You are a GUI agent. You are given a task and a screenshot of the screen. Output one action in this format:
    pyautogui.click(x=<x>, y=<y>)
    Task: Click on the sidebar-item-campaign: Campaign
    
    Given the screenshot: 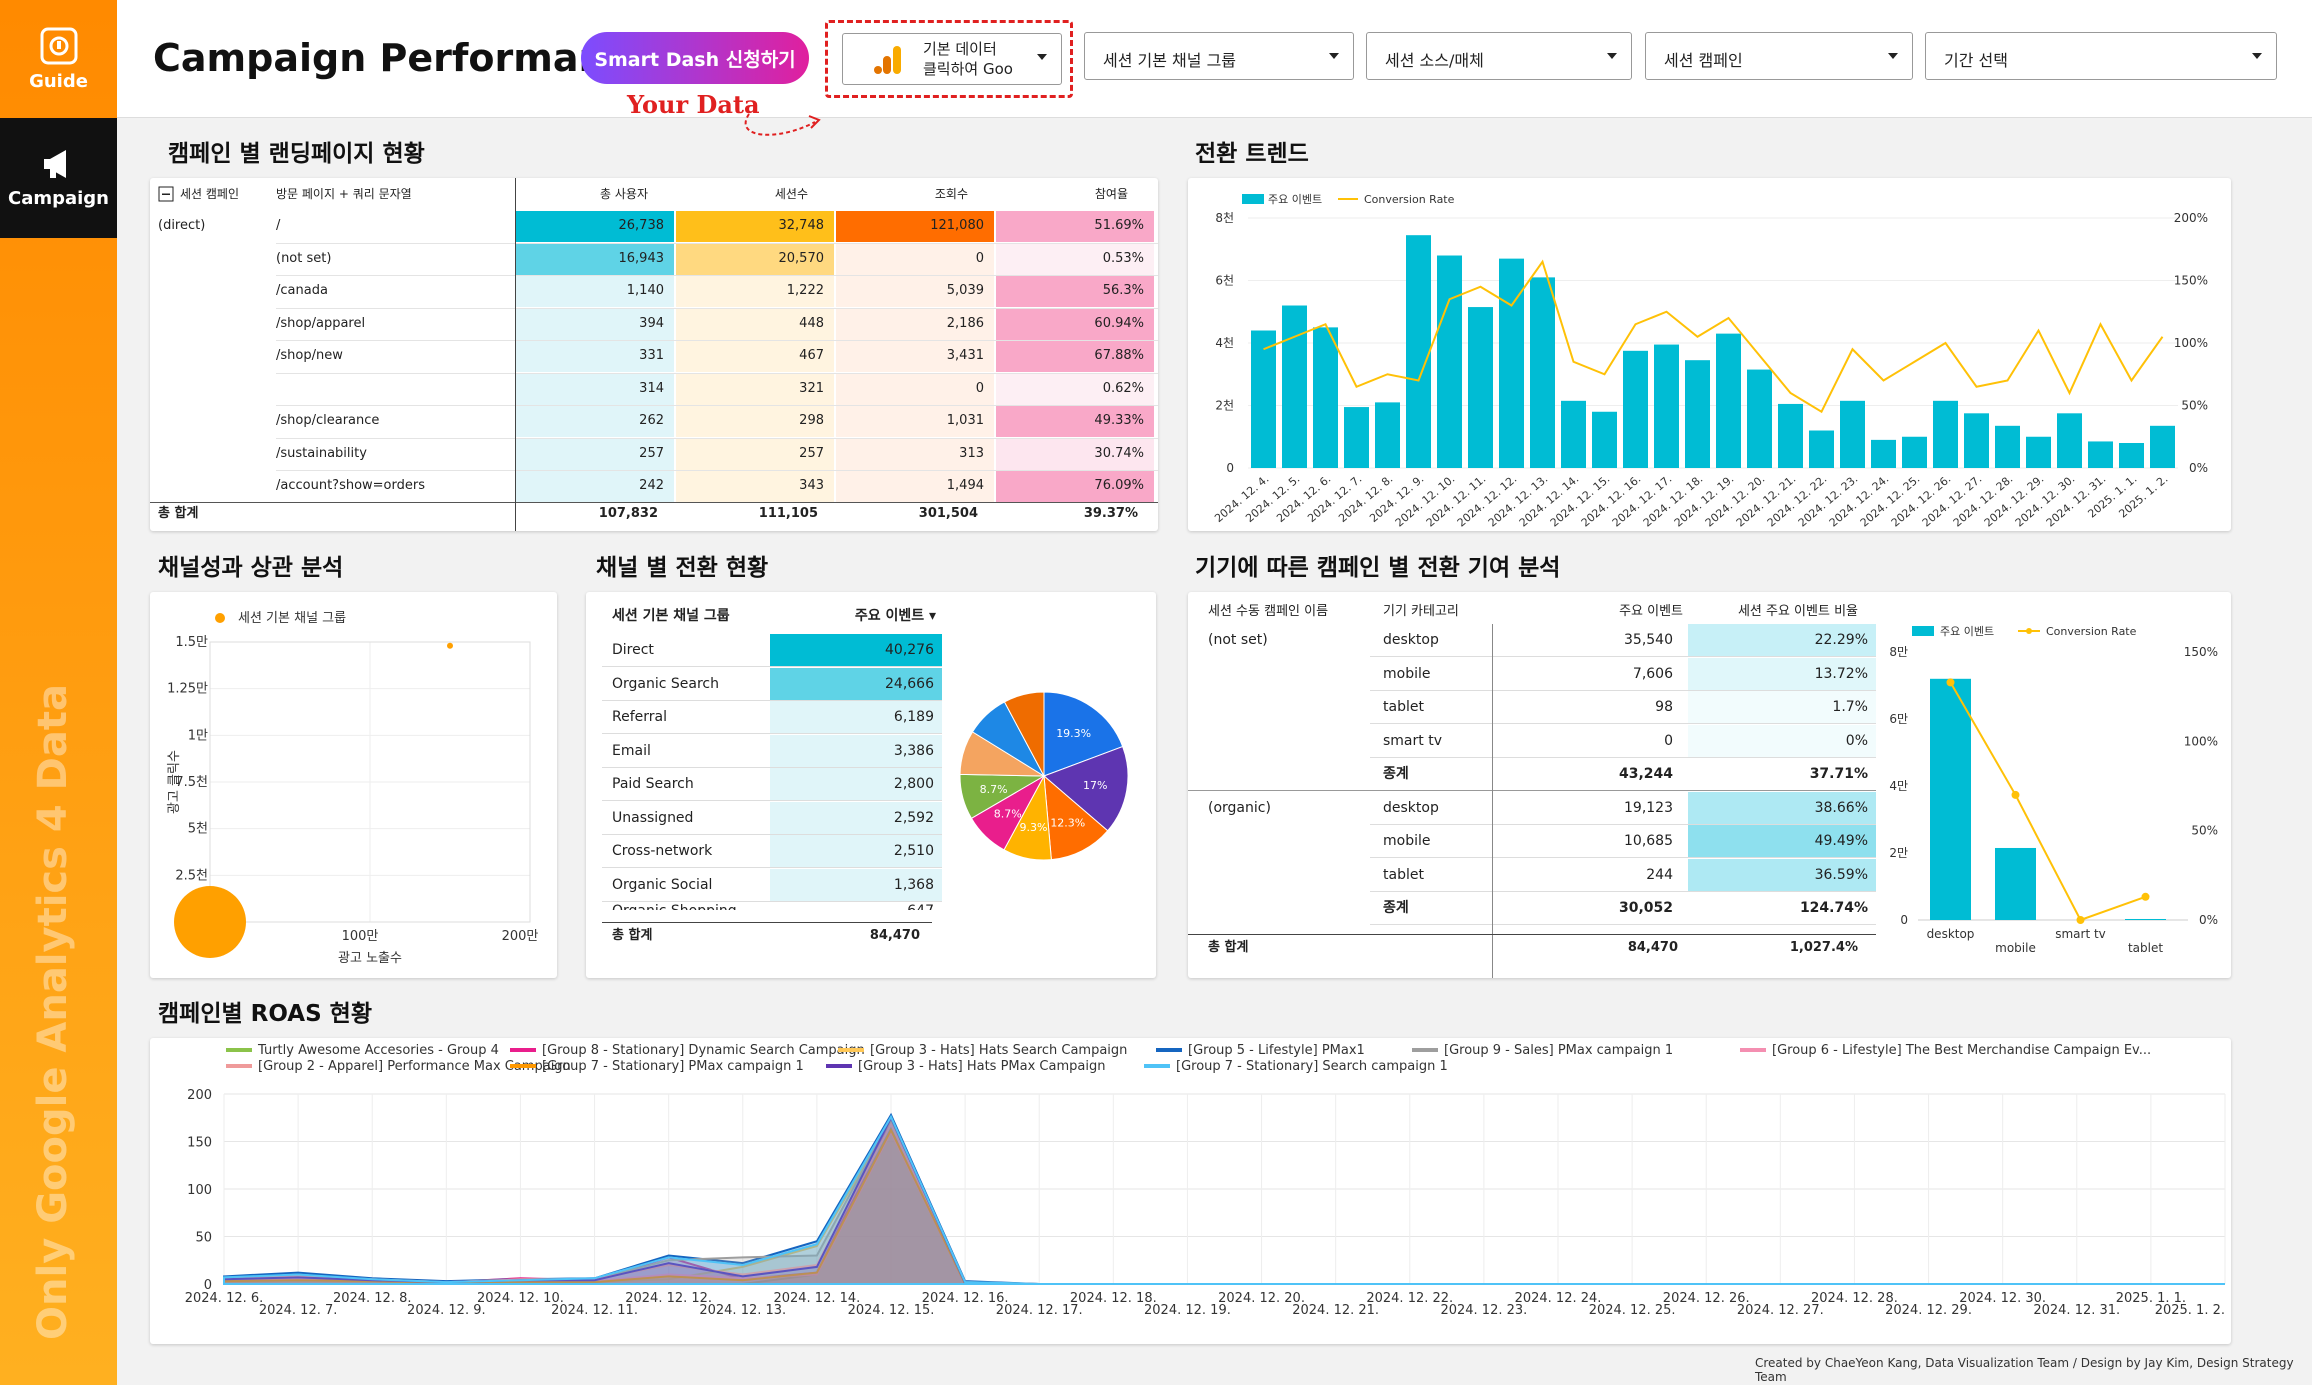 What is the action you would take?
    pyautogui.click(x=58, y=178)
    